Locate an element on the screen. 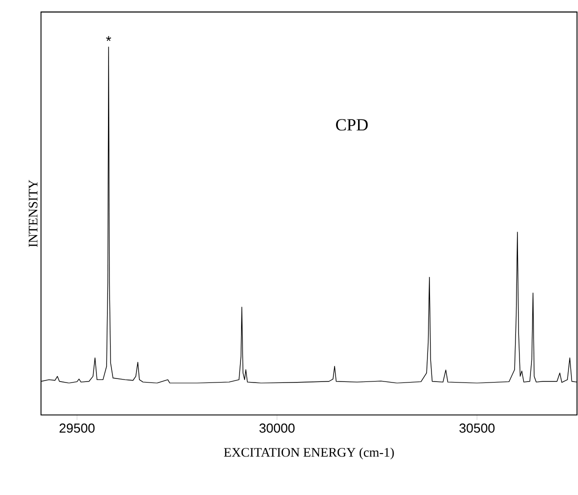 The width and height of the screenshot is (578, 495). annotation: CPD is located at coordinates (352, 125).